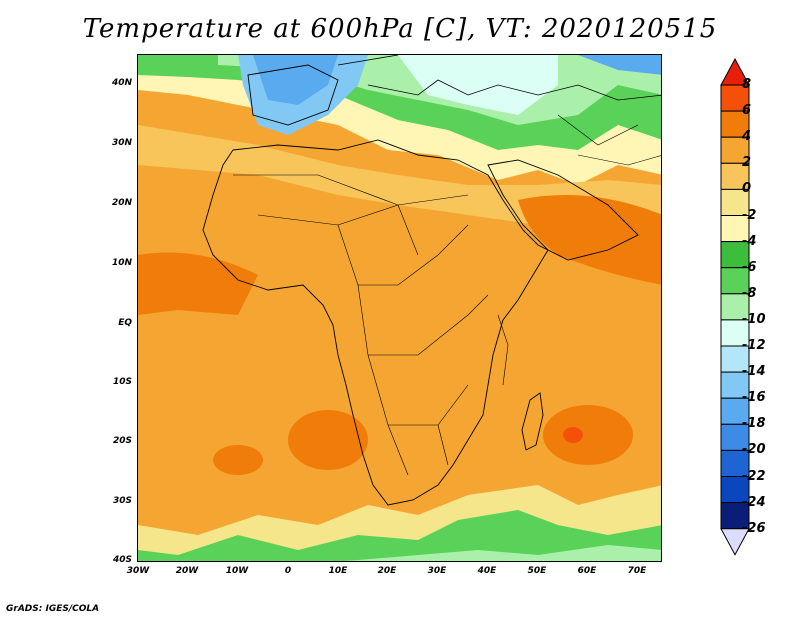 Image resolution: width=800 pixels, height=618 pixels. I want to click on colorbar-label: -14, so click(754, 372).